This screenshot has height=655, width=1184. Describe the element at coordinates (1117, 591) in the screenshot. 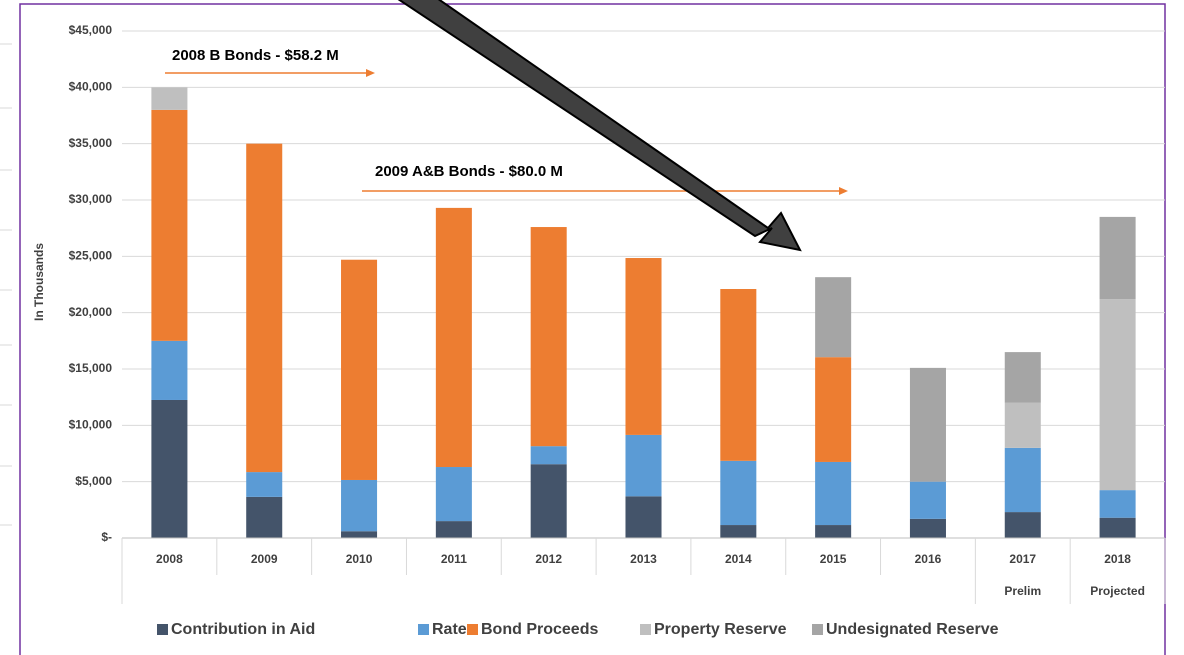

I see `x-sublabel: Projected` at that location.